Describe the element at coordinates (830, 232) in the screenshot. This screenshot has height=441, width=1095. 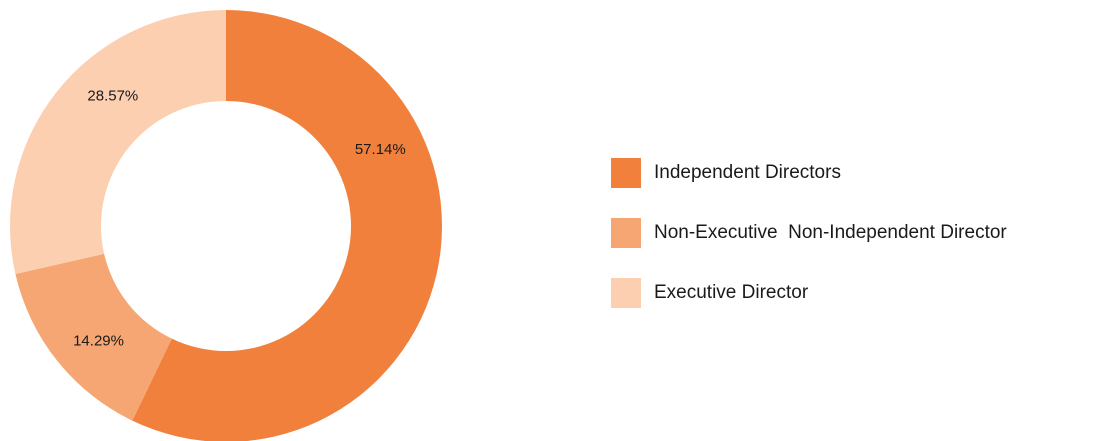
I see `legend-label: Non-Executive Non-Independent Director` at that location.